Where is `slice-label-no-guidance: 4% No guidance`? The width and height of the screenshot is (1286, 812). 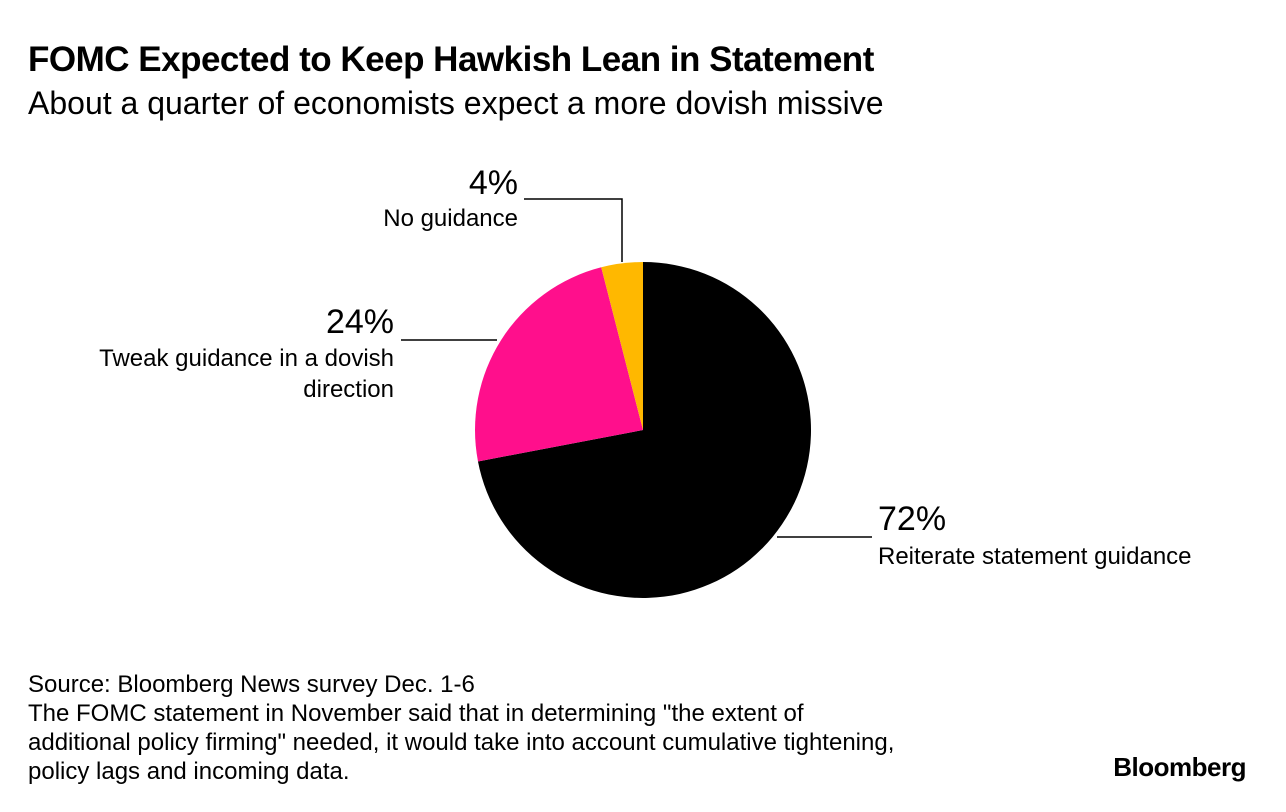
slice-label-no-guidance: 4% No guidance is located at coordinates (503, 213).